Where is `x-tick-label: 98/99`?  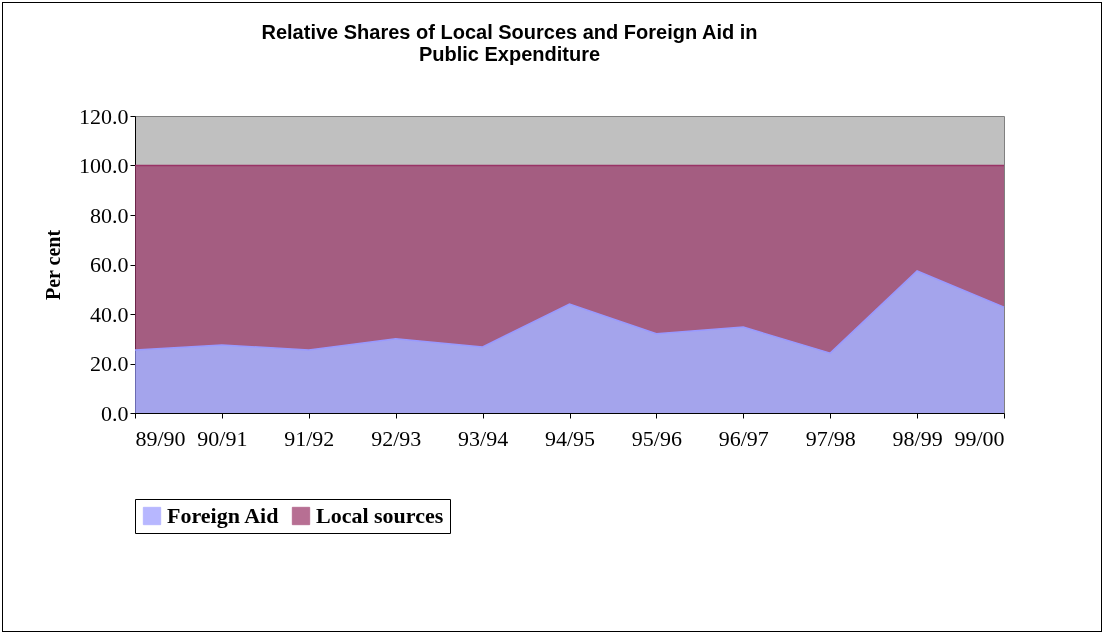
x-tick-label: 98/99 is located at coordinates (917, 438).